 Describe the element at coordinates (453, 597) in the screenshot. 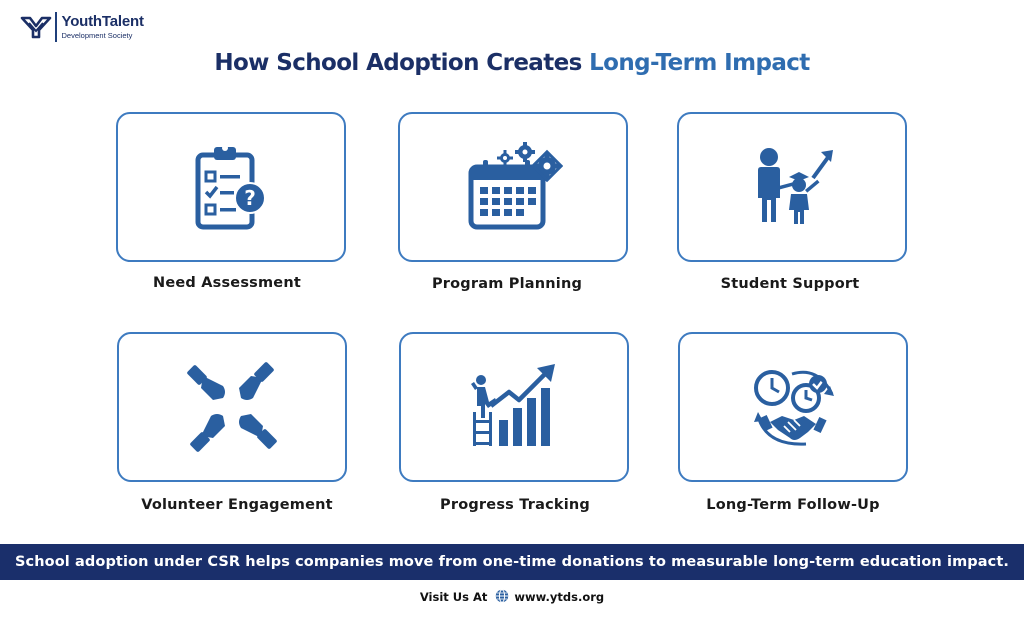

I see `footer-label: Visit Us At` at that location.